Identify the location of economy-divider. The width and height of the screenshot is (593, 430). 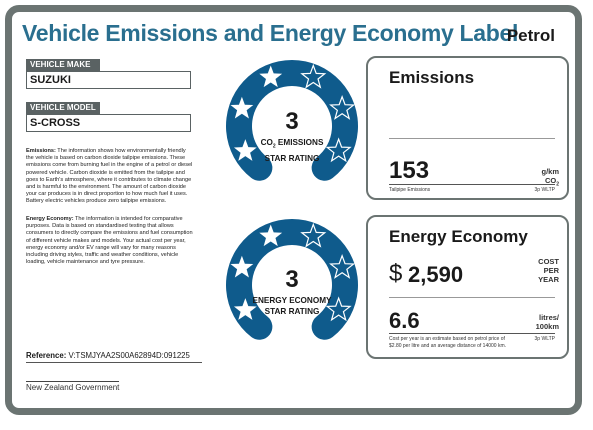
(472, 297).